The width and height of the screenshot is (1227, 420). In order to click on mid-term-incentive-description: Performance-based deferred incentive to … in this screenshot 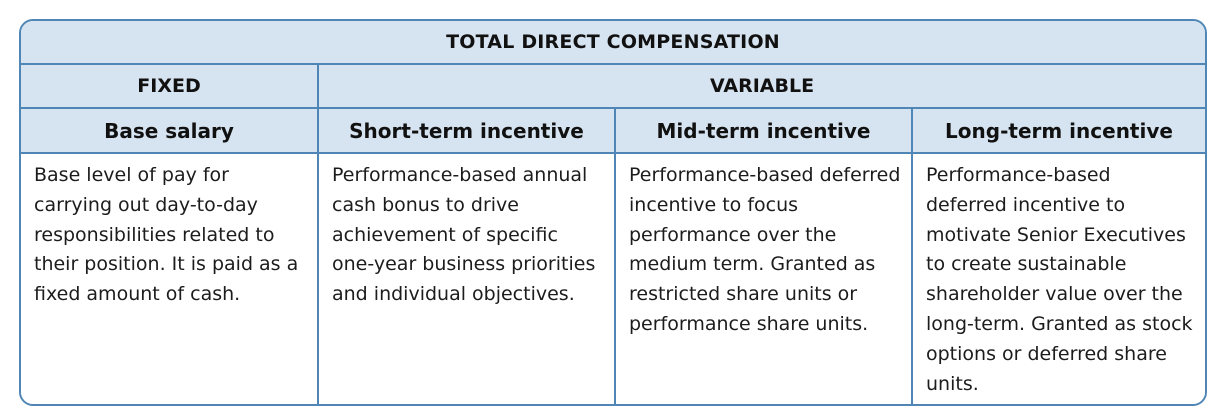, I will do `click(762, 279)`.